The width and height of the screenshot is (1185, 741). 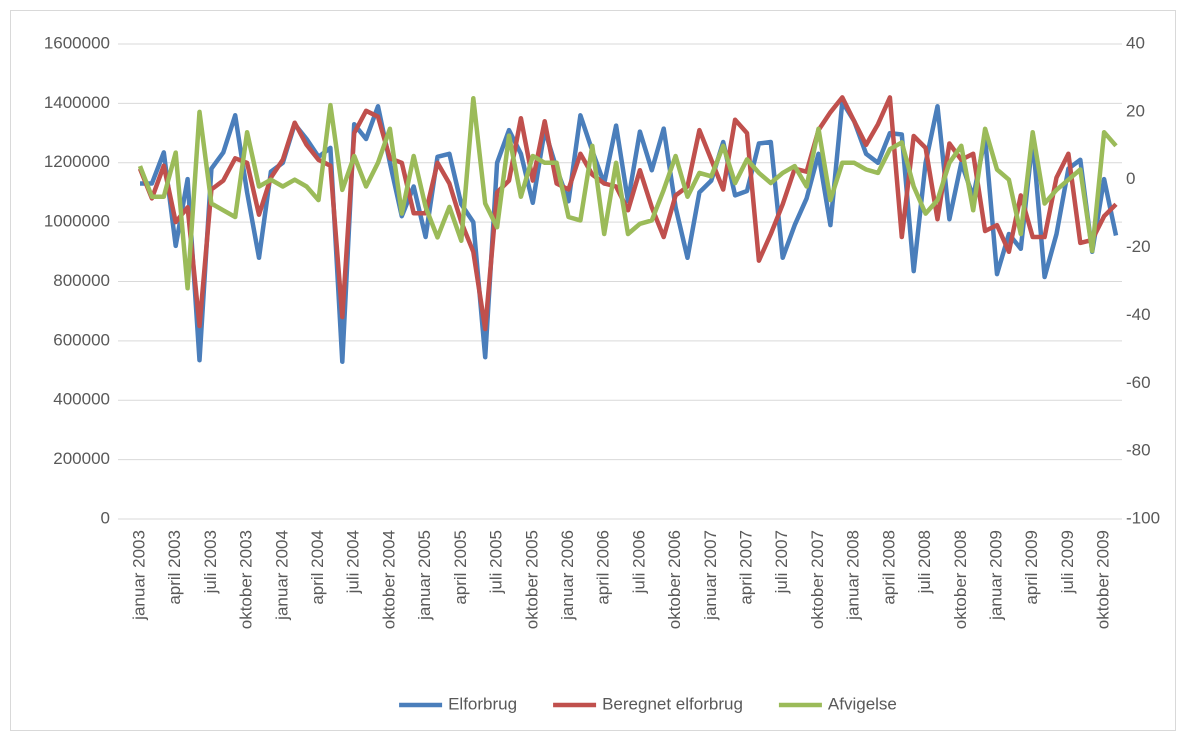 I want to click on x-tick-label: januar 2005, so click(x=424, y=575).